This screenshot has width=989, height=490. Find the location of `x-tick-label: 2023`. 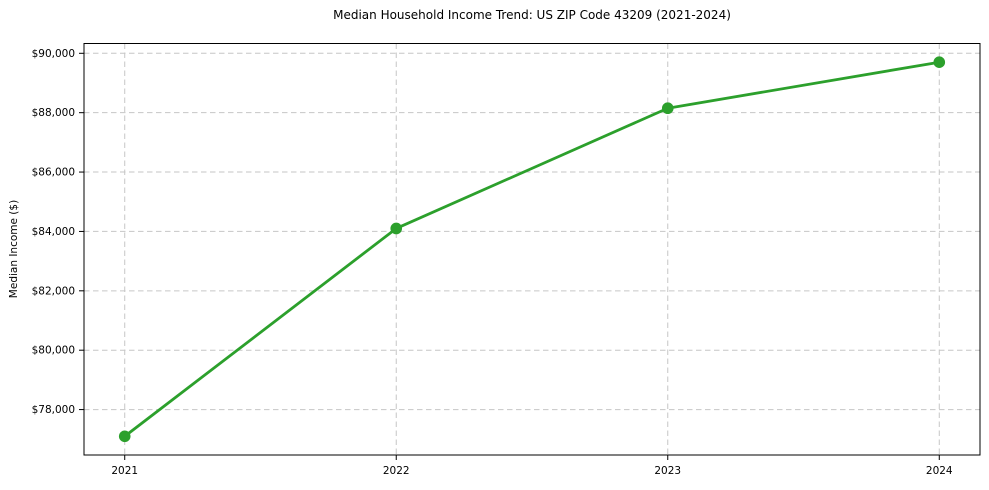

x-tick-label: 2023 is located at coordinates (667, 471).